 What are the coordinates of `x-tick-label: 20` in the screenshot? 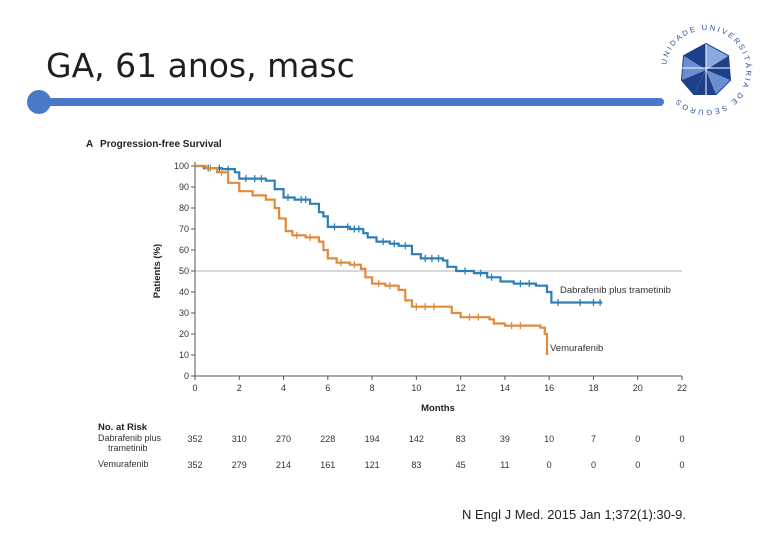 It's located at (638, 388).